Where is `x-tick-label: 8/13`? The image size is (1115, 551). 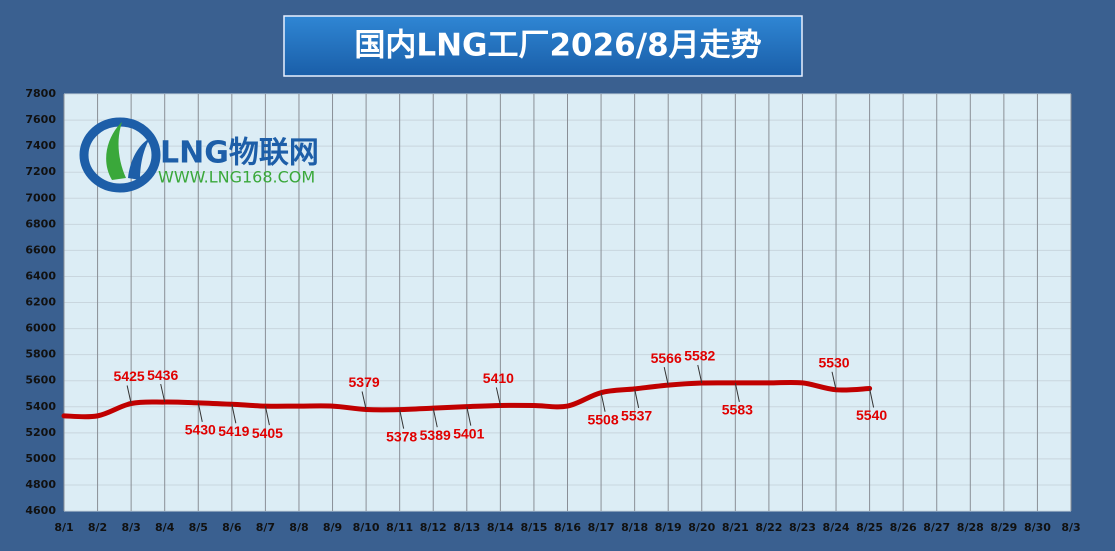 x-tick-label: 8/13 is located at coordinates (466, 527).